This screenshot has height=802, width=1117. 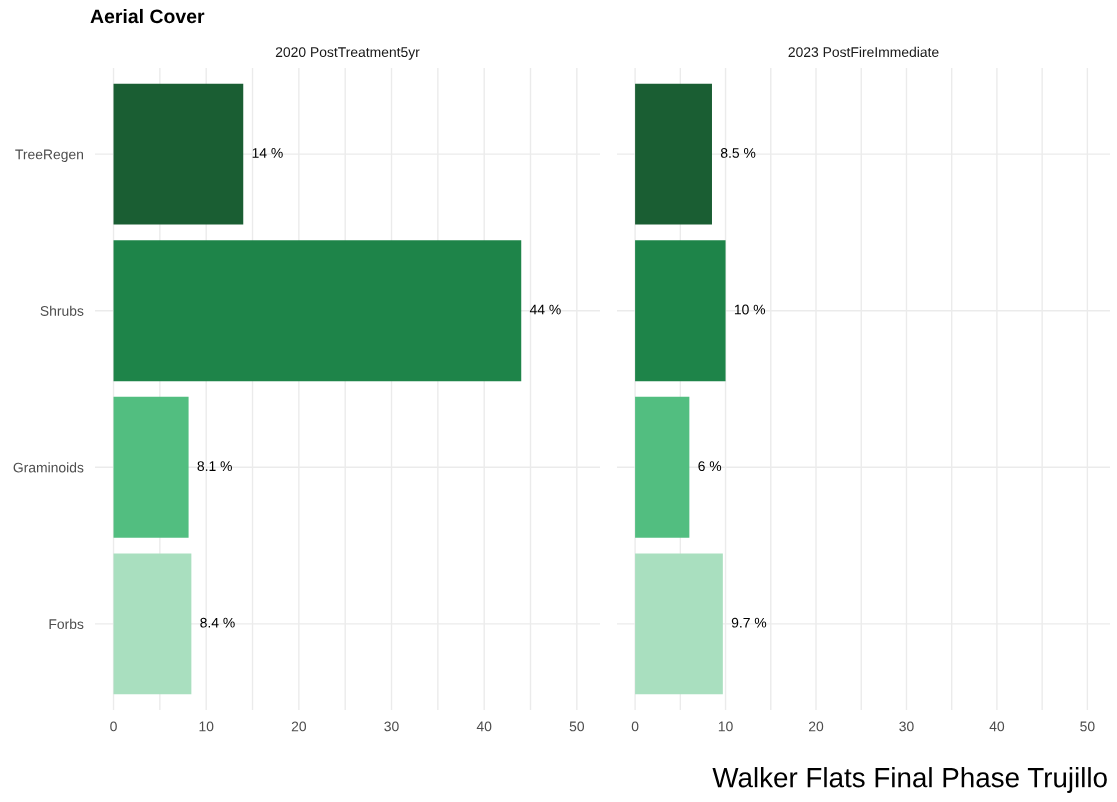 I want to click on data-label: 10 %, so click(x=750, y=309).